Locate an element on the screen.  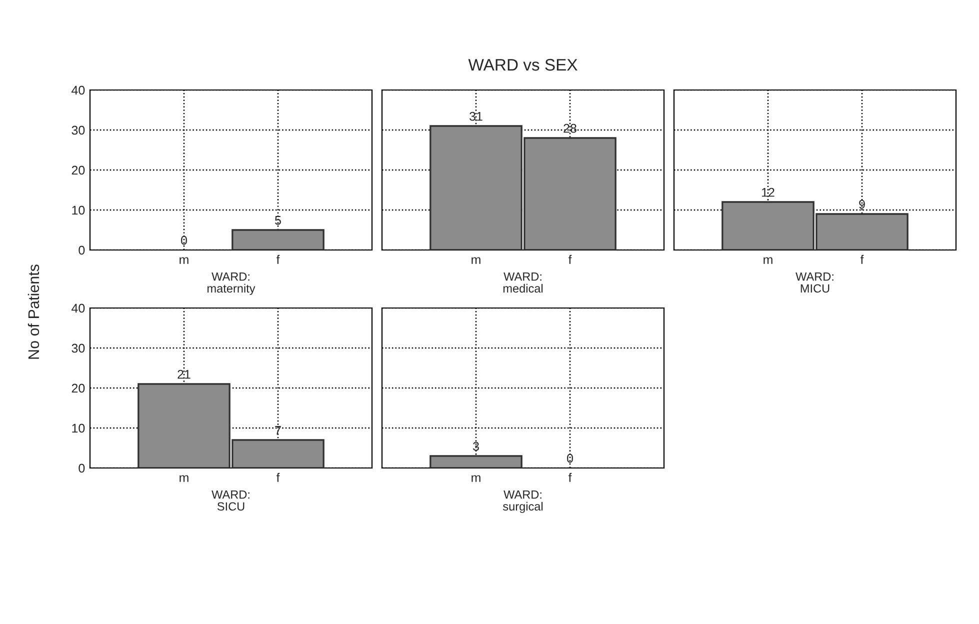
data-label: 28 is located at coordinates (570, 128).